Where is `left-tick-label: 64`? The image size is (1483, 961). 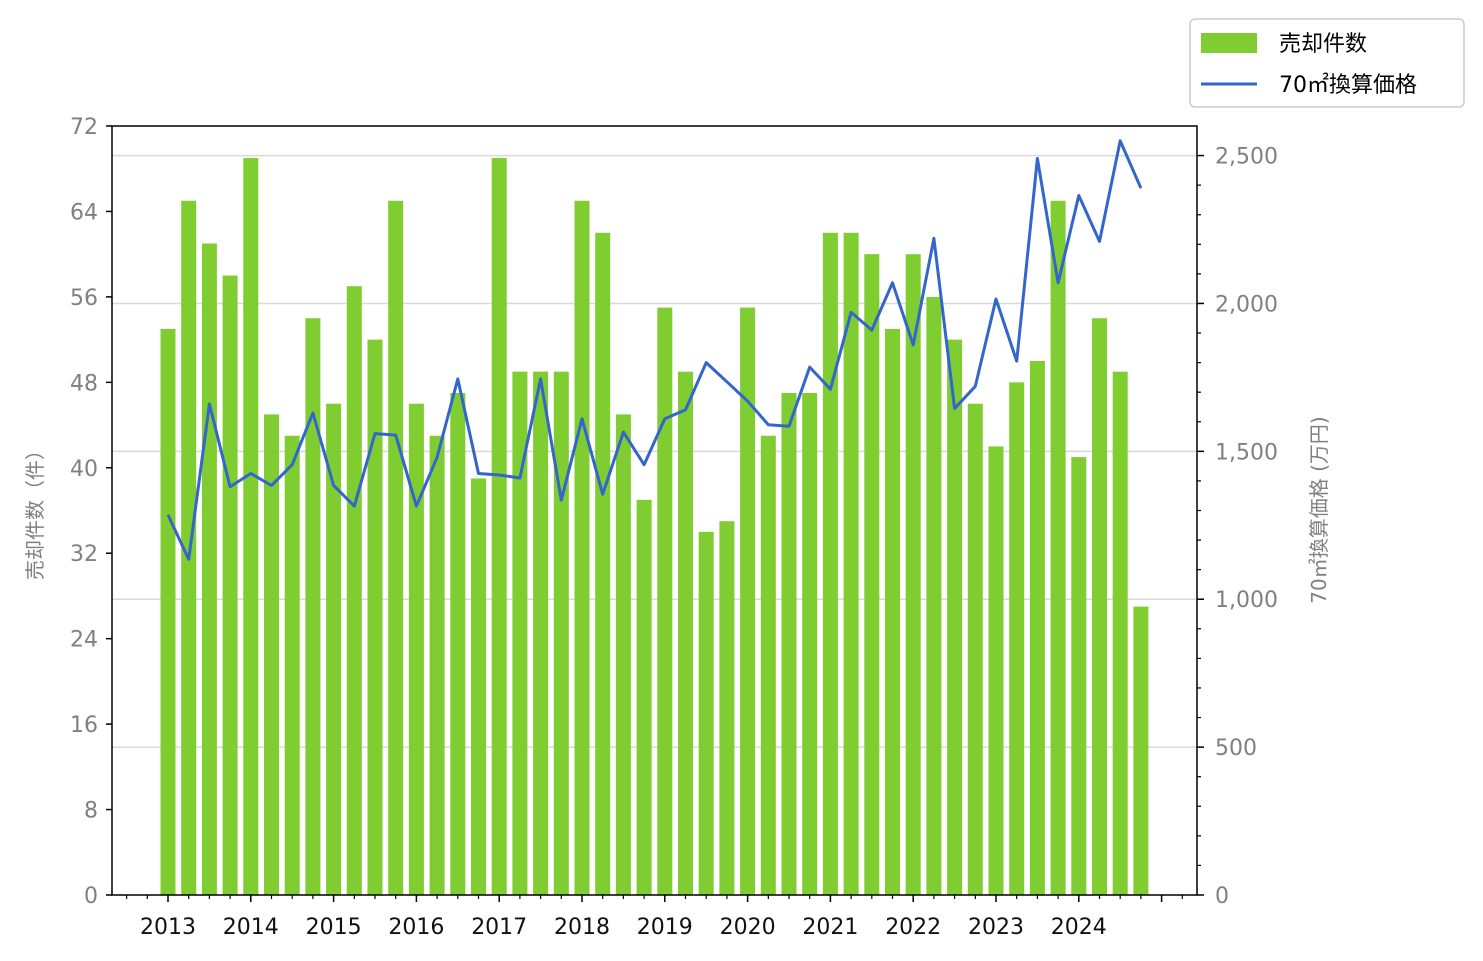
left-tick-label: 64 is located at coordinates (84, 212).